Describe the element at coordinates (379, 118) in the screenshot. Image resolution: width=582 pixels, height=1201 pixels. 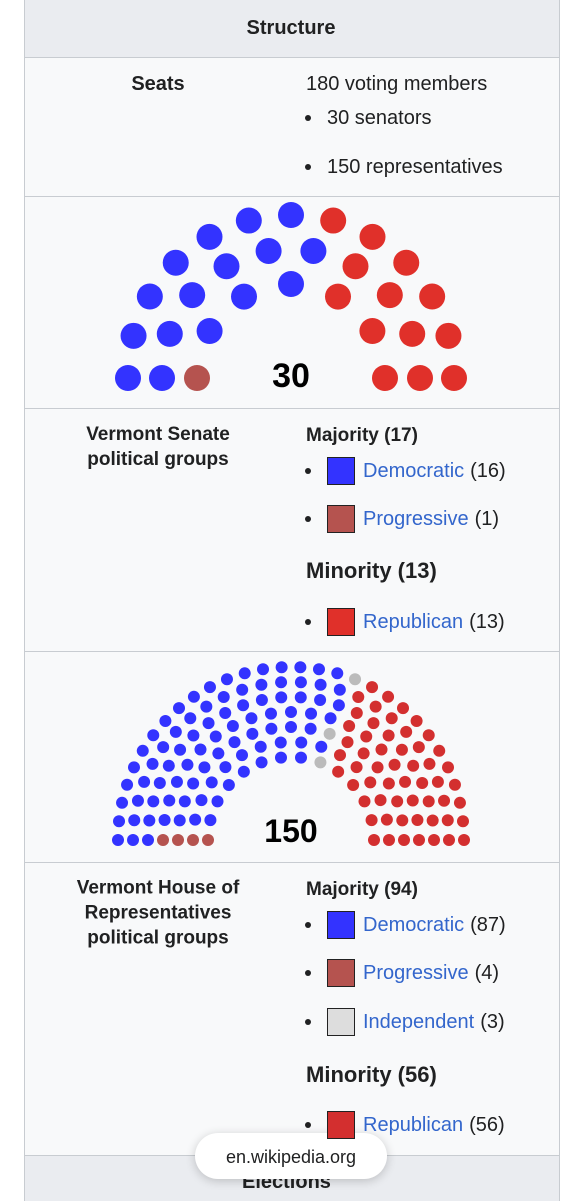
I see `seats-item: 30 senators` at that location.